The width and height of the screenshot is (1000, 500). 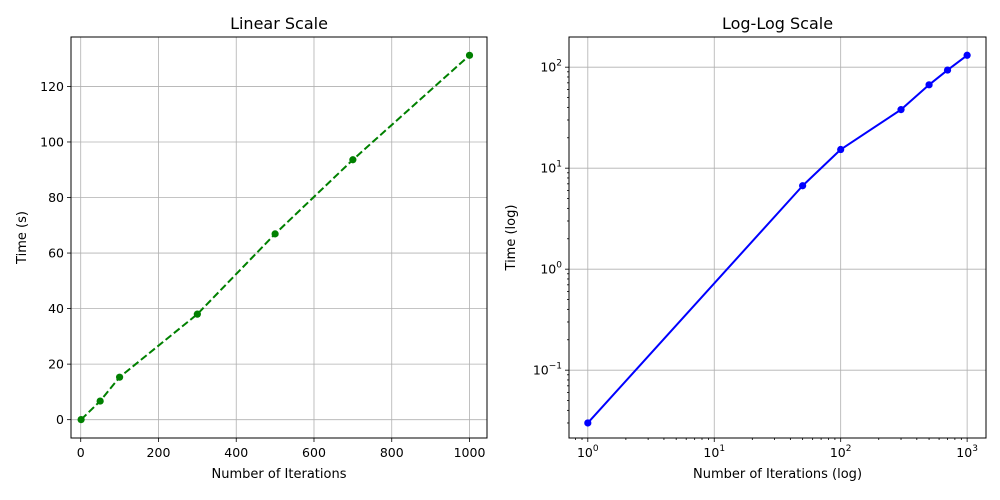 I want to click on y-tick-label: 40, so click(x=56, y=308).